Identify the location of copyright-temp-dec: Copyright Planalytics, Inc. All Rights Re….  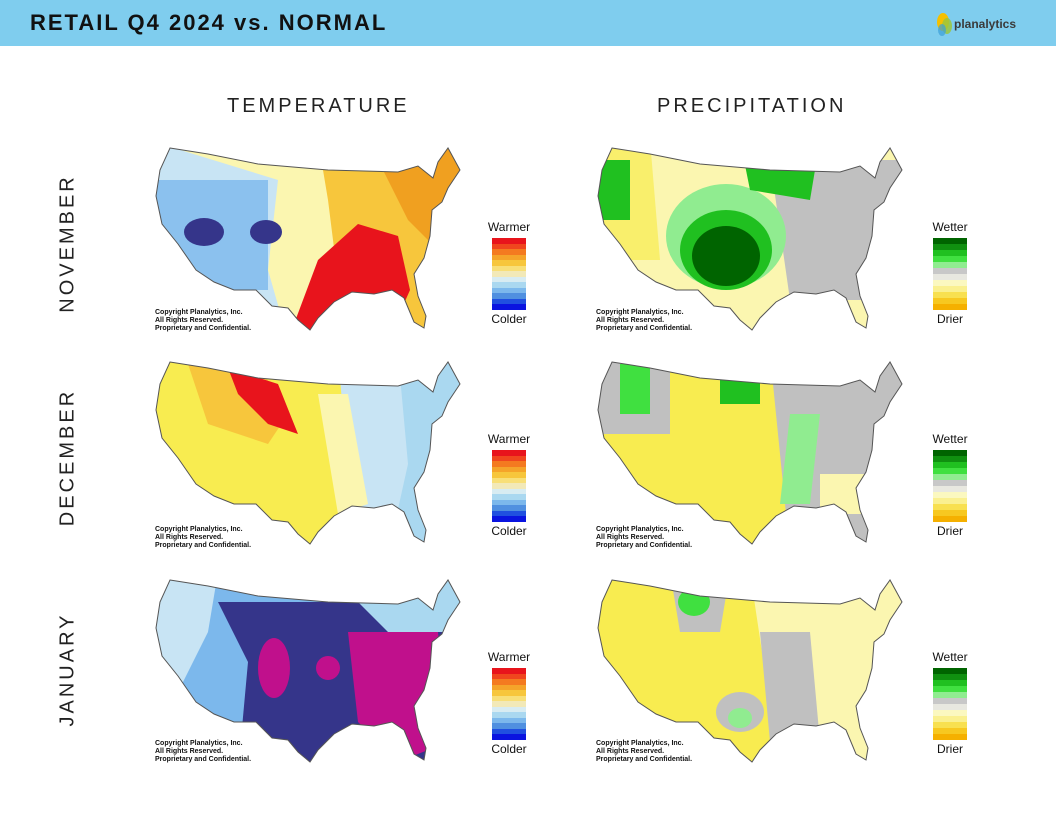
(203, 537).